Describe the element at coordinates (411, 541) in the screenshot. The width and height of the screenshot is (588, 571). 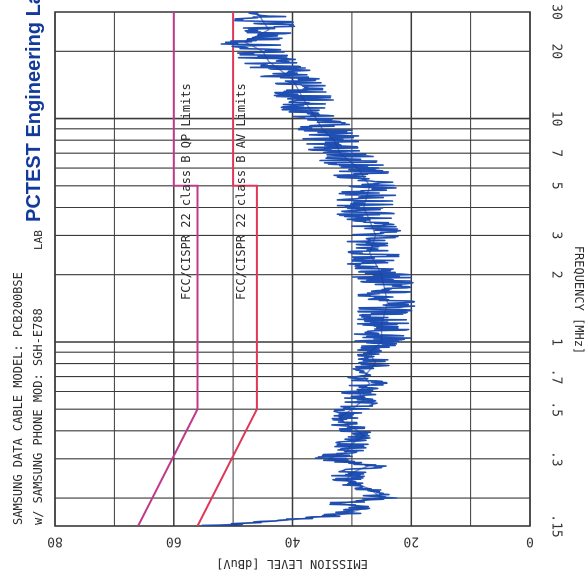
I see `y-tick-label: 20` at that location.